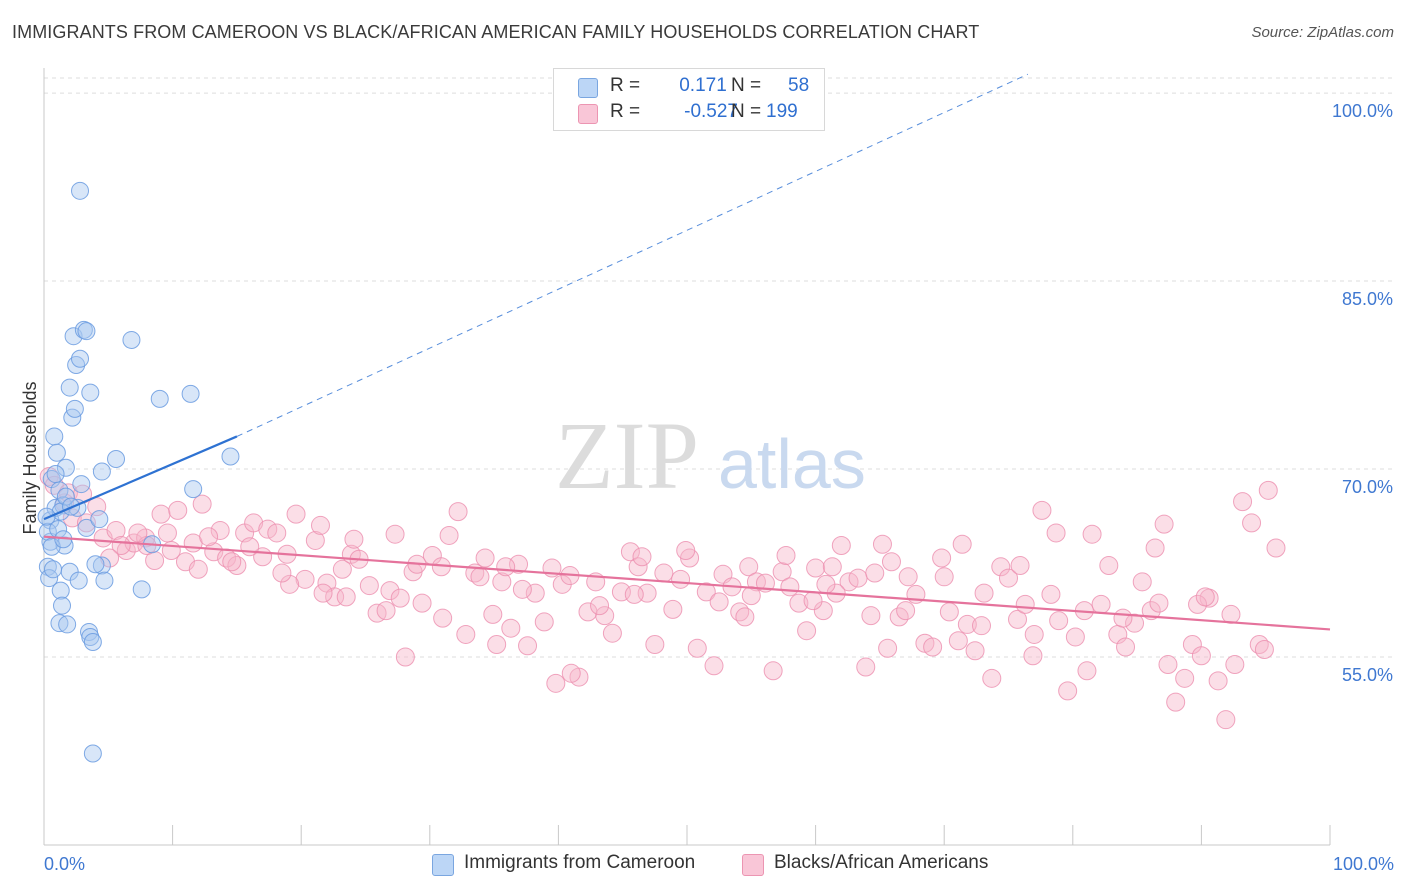  I want to click on legend: R = 0.171 N = 58 R = -0.527 N = 199, so click(689, 99).